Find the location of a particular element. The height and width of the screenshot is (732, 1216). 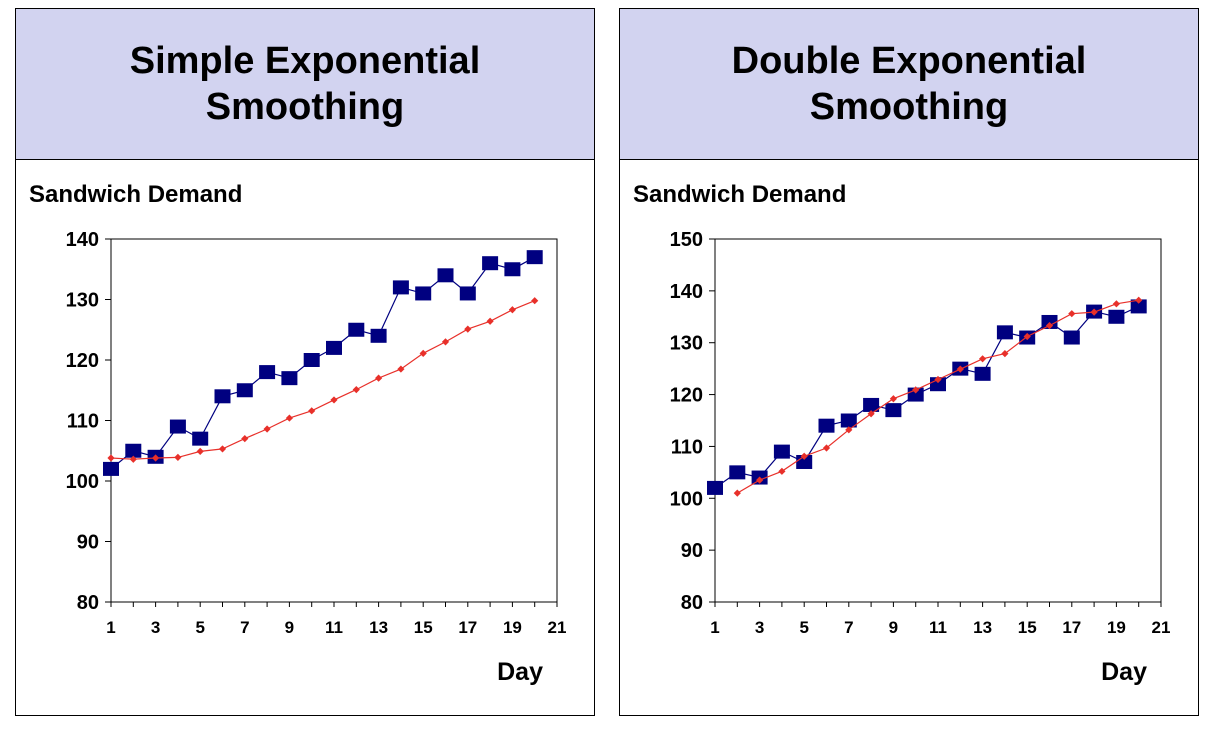

y-tick-label: 100 is located at coordinates (686, 499).